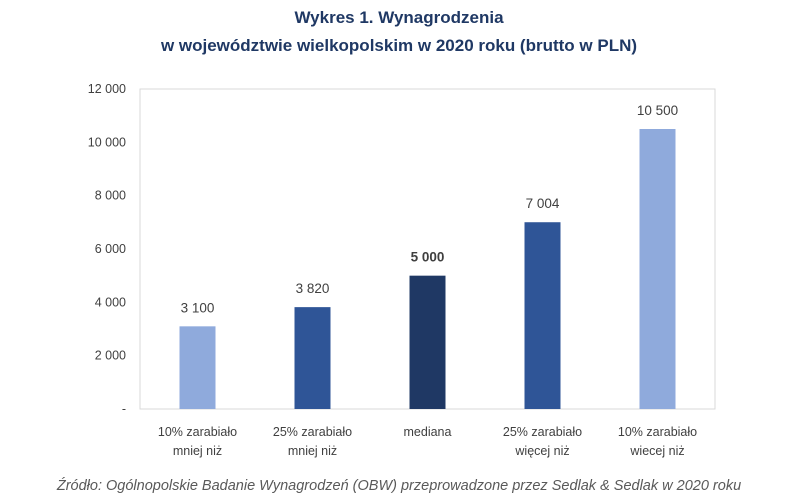 The width and height of the screenshot is (798, 504). I want to click on y-tick-label: 2 000, so click(110, 356).